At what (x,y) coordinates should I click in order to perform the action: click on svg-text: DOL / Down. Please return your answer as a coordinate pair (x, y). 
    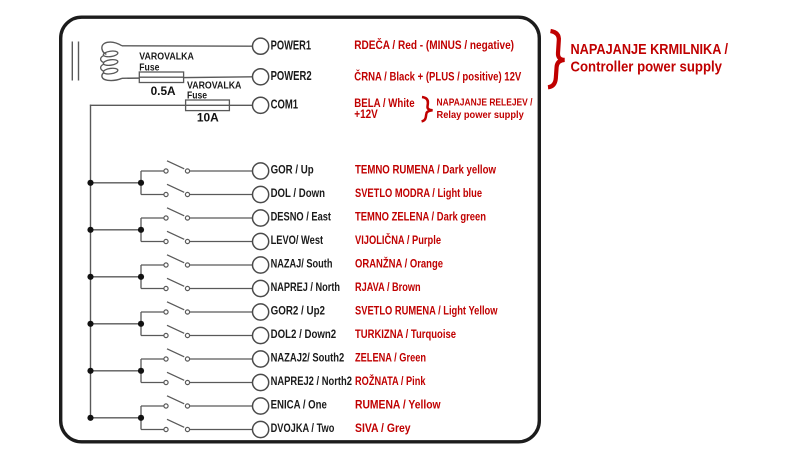
    Looking at the image, I should click on (298, 193).